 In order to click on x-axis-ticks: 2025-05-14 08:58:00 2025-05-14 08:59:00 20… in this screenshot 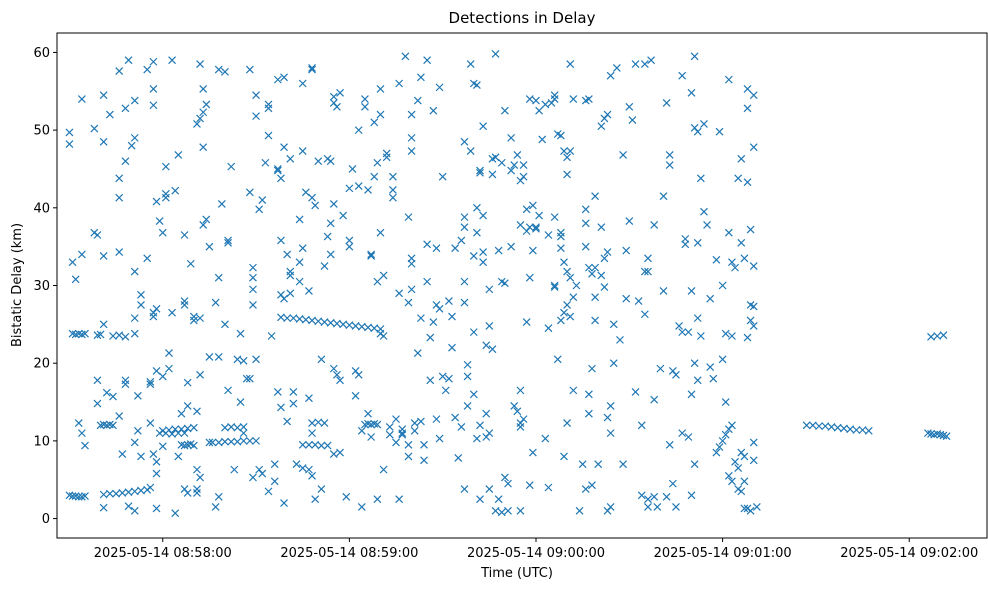, I will do `click(536, 549)`.